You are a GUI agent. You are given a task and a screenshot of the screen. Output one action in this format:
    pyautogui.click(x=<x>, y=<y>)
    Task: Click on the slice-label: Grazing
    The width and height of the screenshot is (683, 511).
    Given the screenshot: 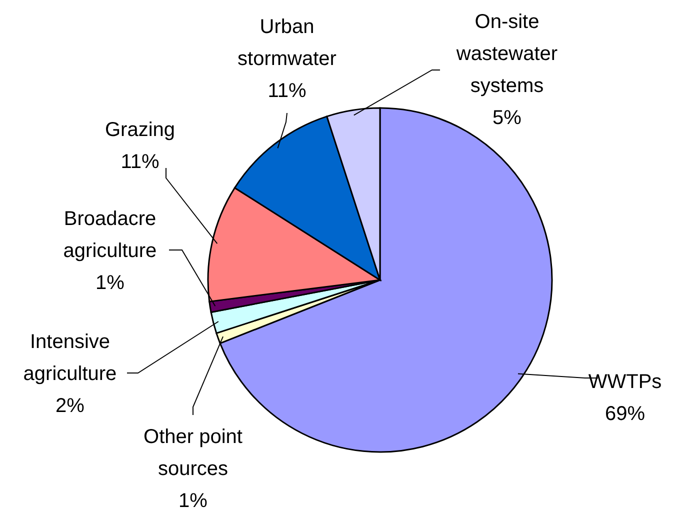 What is the action you would take?
    pyautogui.click(x=140, y=130)
    